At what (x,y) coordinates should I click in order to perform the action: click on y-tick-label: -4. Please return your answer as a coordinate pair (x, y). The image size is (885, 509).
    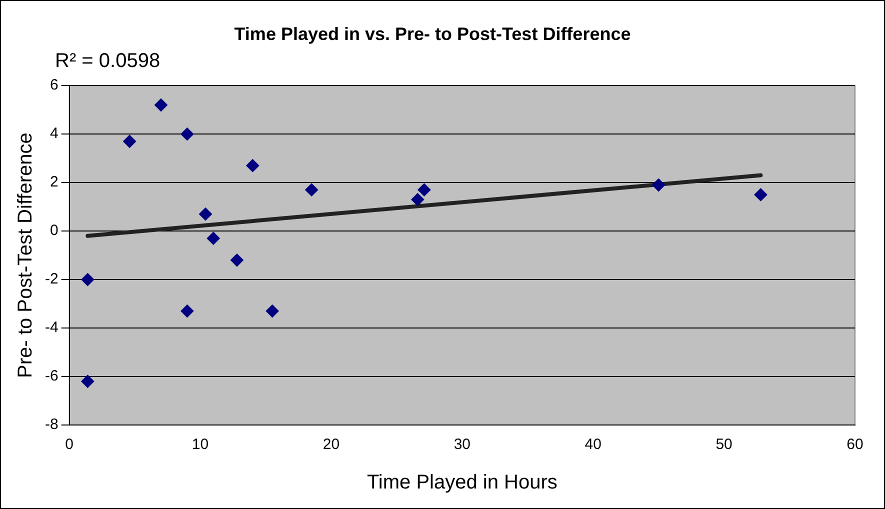
    Looking at the image, I should click on (51, 327).